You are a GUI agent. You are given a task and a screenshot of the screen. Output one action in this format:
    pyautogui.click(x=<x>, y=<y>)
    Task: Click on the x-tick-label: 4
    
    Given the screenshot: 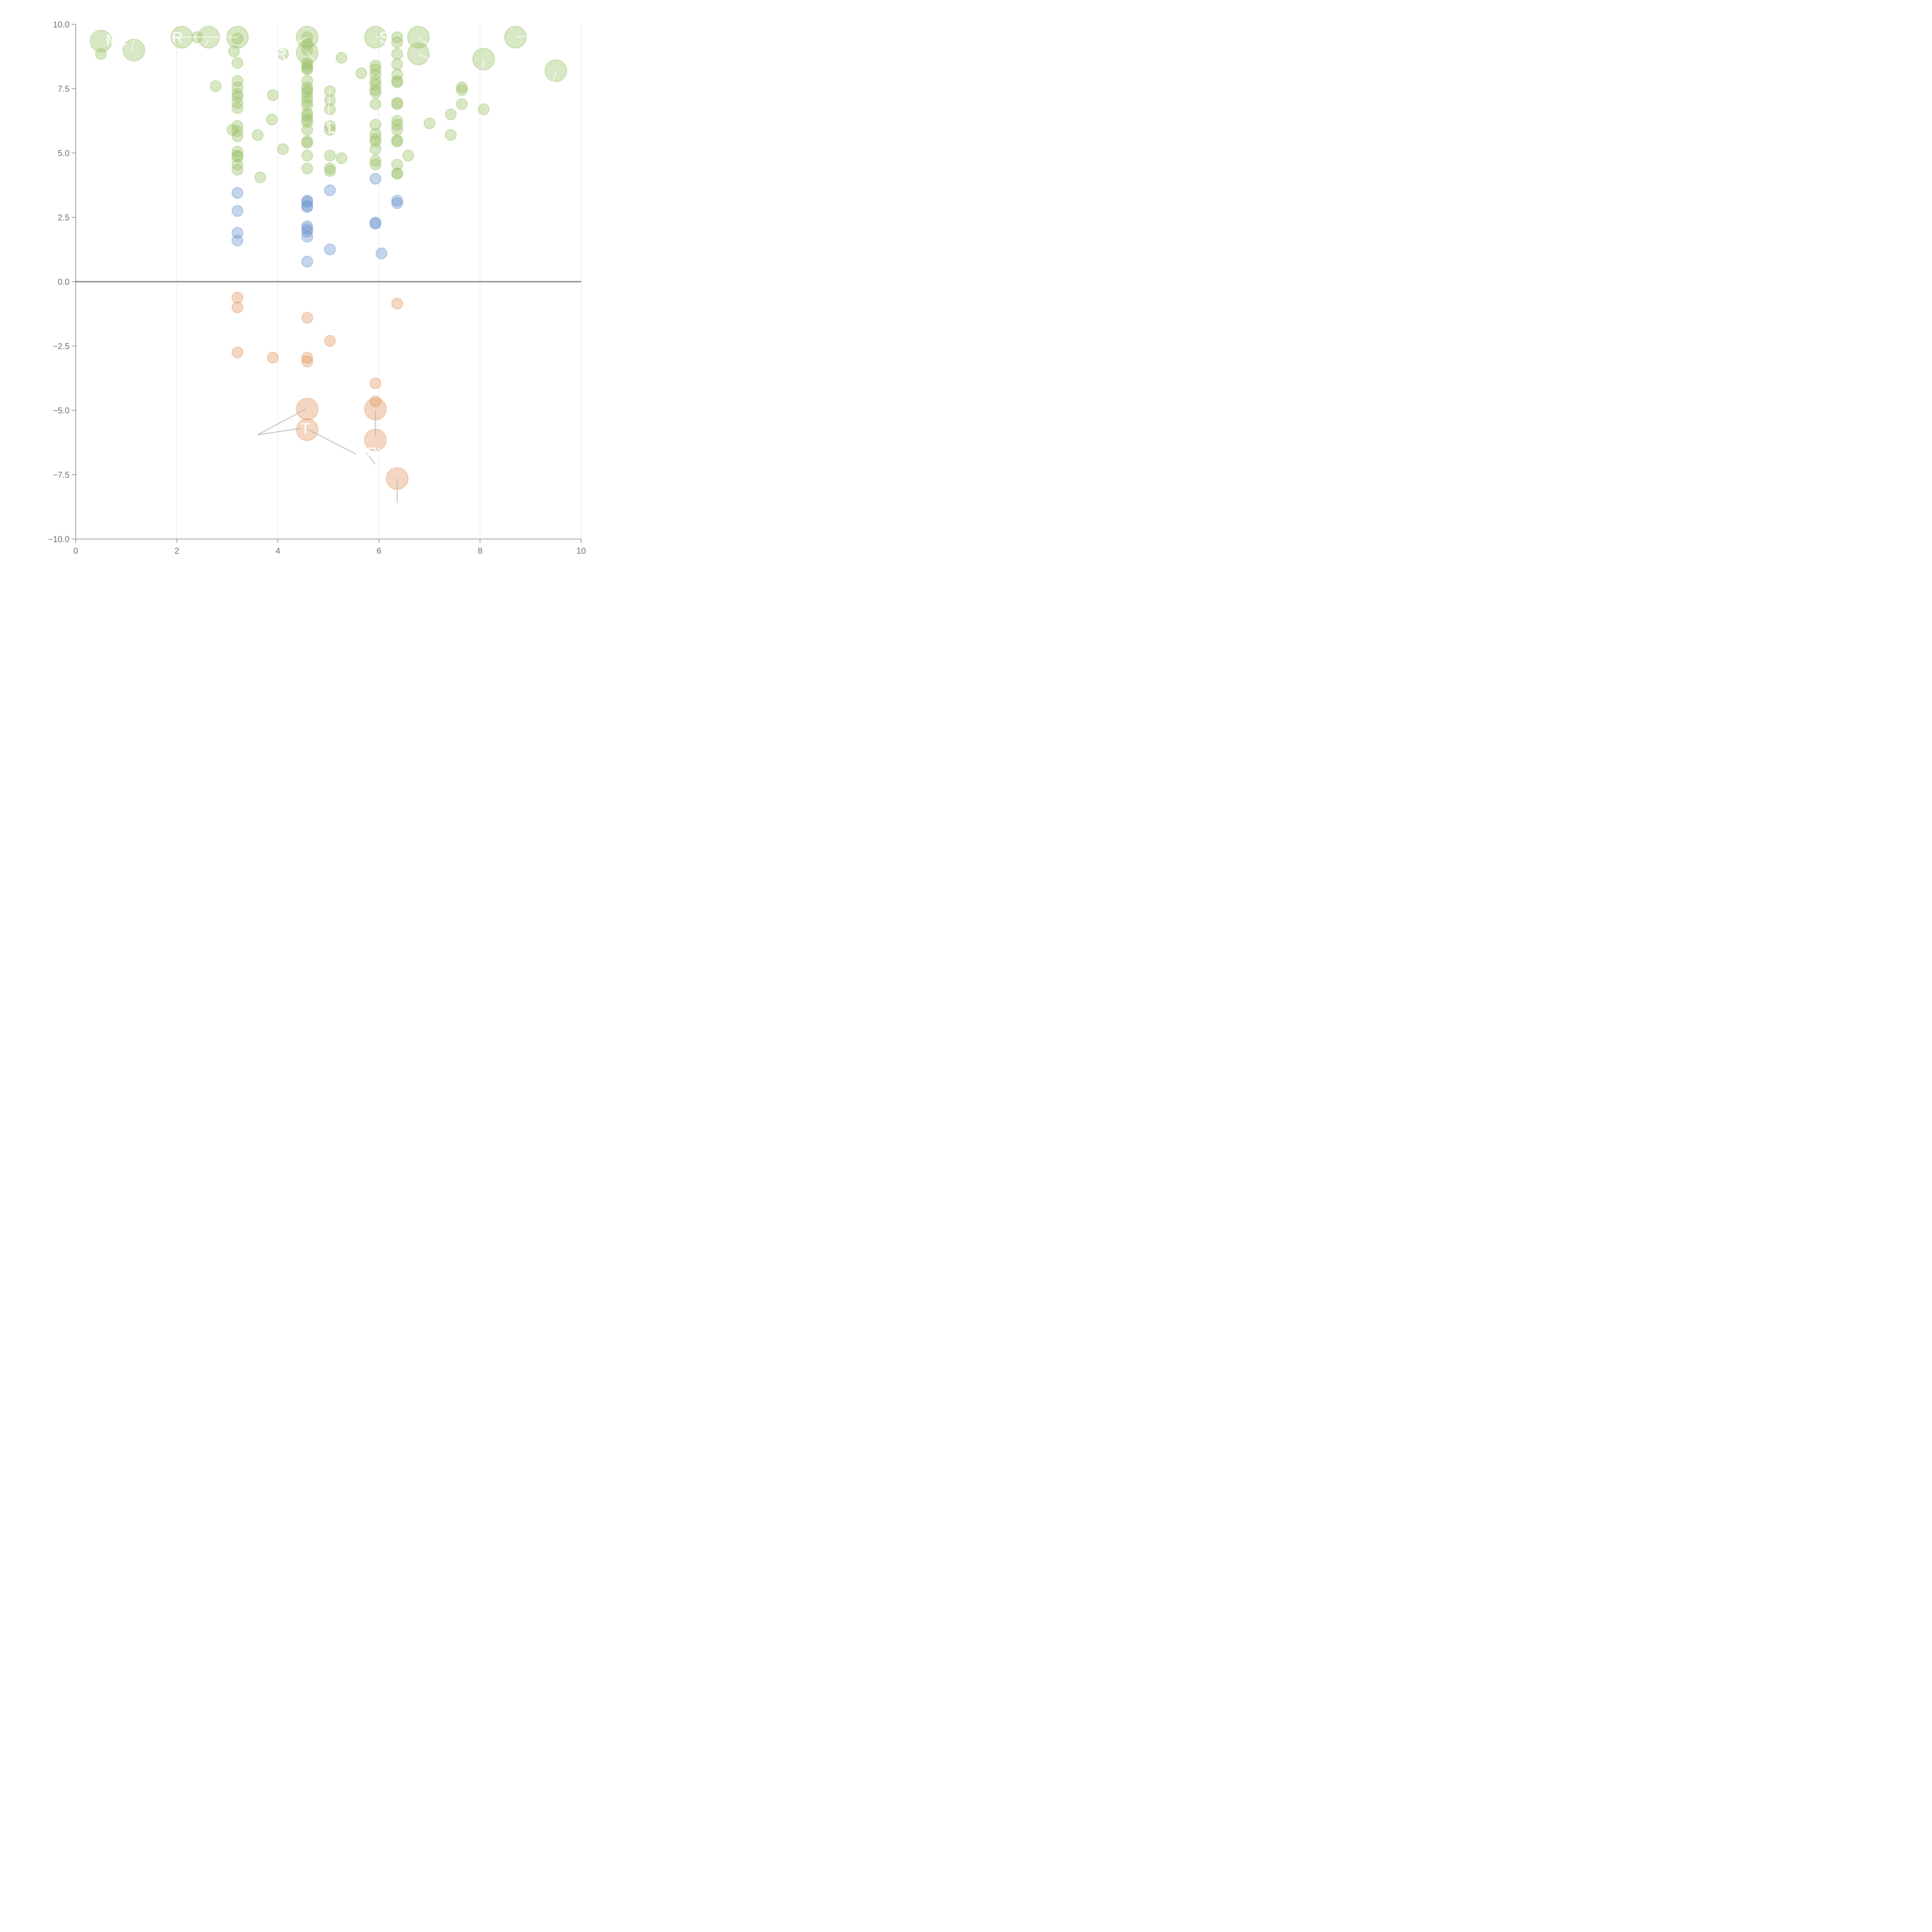 What is the action you would take?
    pyautogui.click(x=278, y=551)
    